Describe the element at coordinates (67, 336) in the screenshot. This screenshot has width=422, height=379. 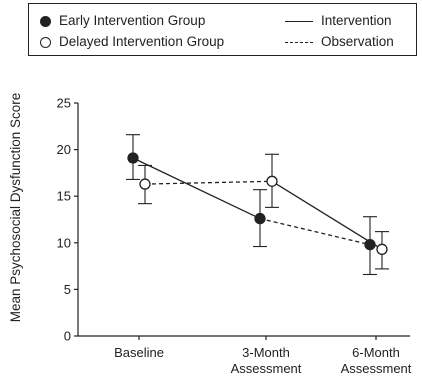
I see `y-tick-label: 0` at that location.